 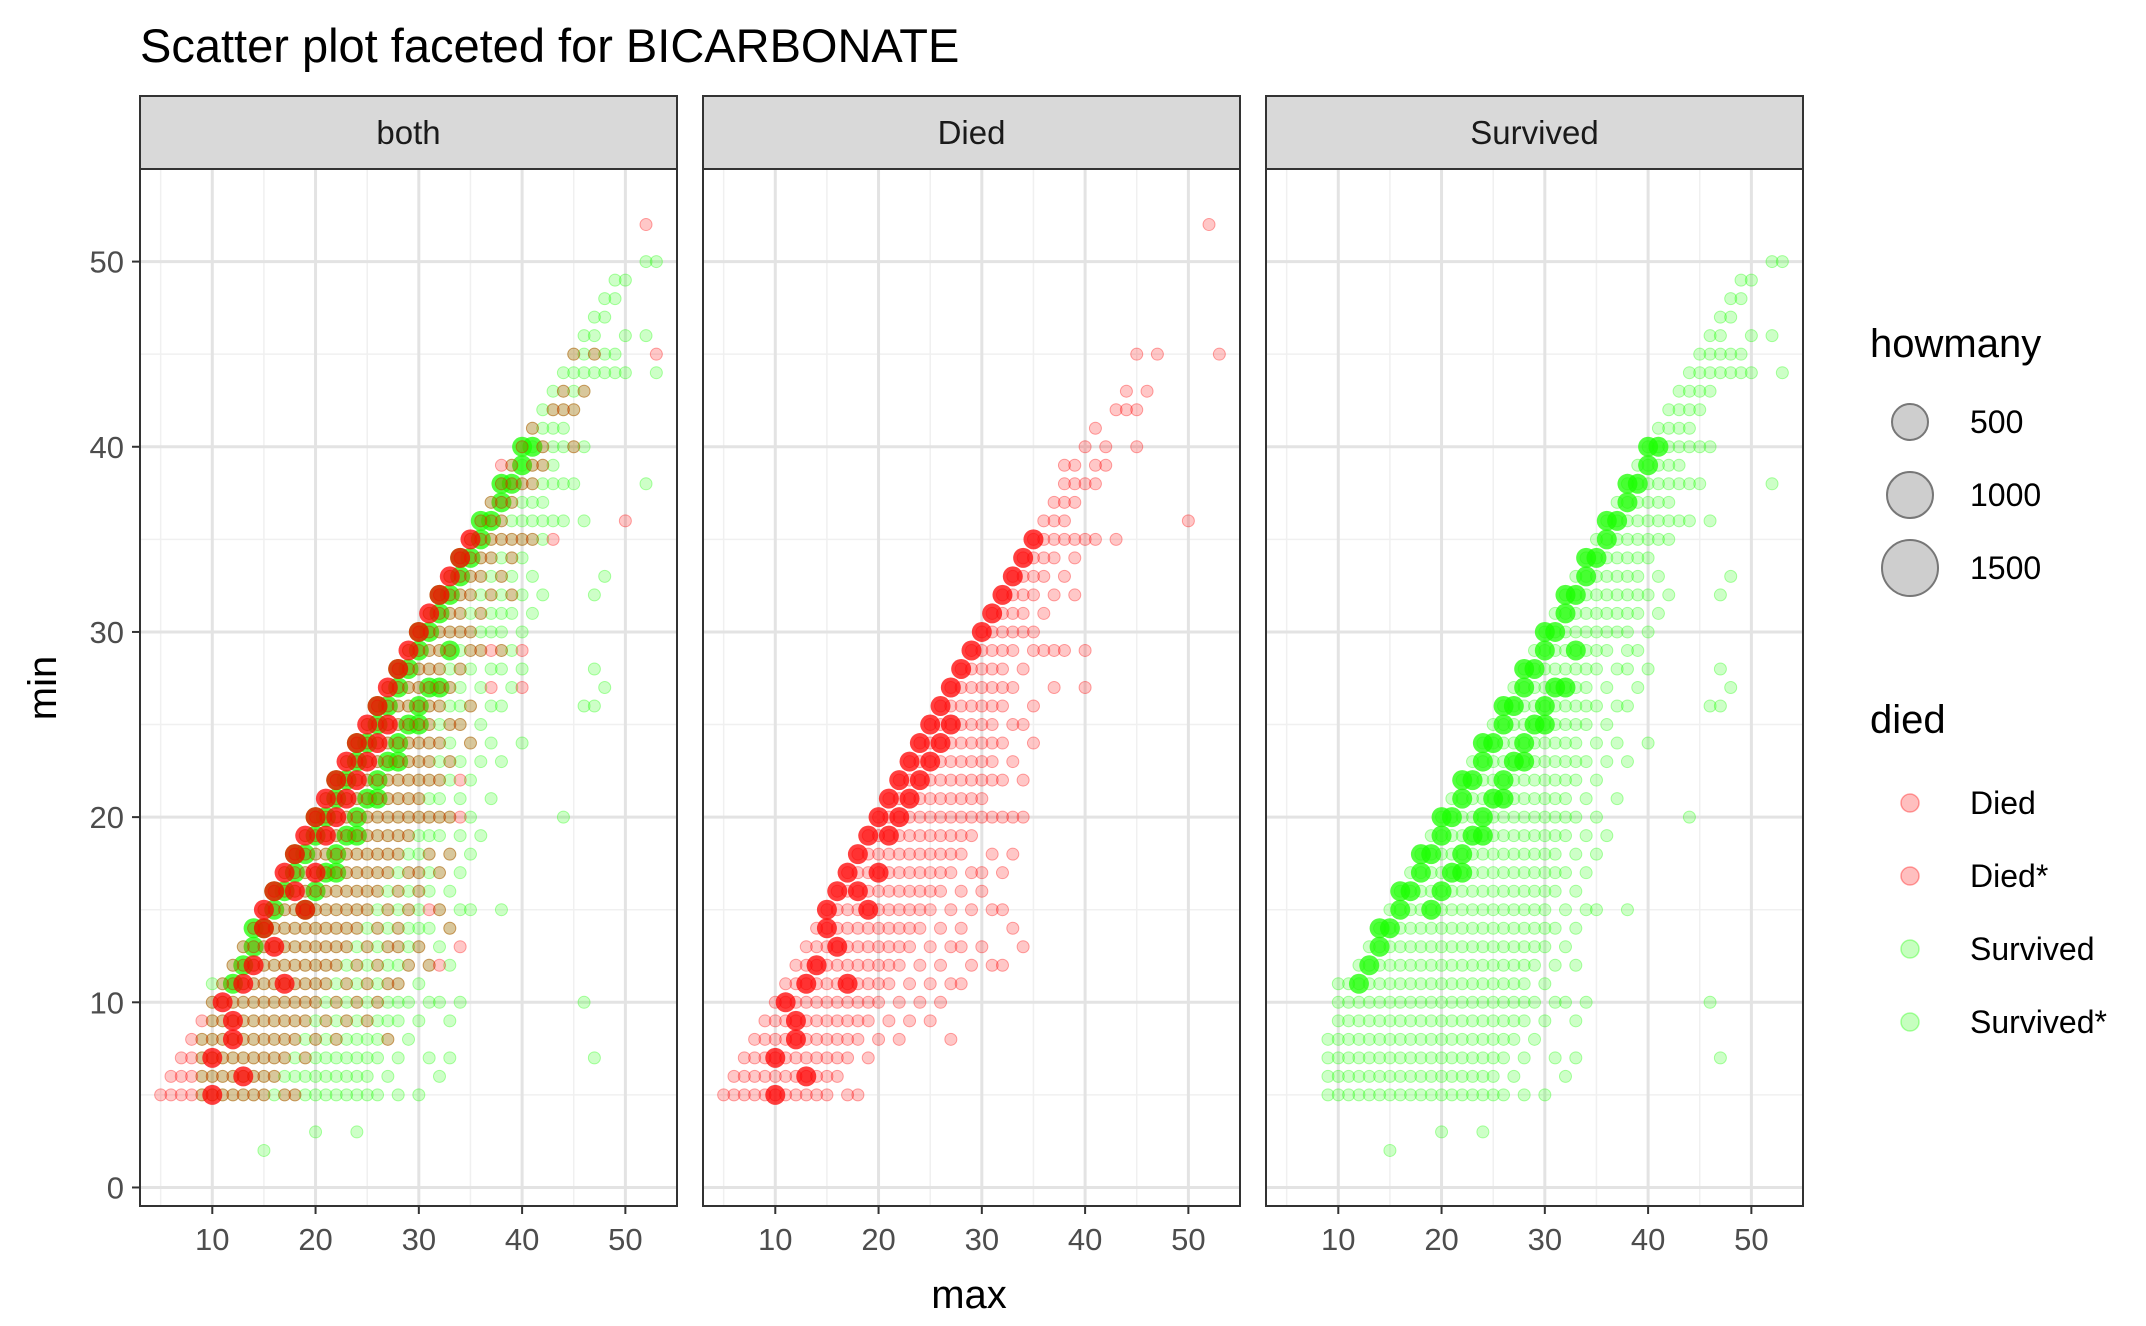 What do you see at coordinates (115, 1187) in the screenshot?
I see `y-tick-label: 0` at bounding box center [115, 1187].